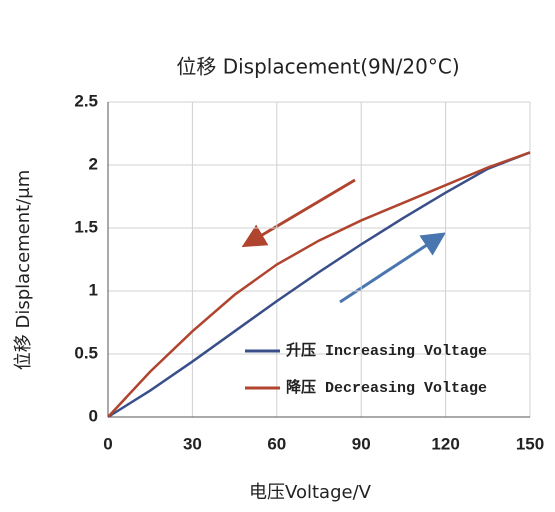 The image size is (555, 512). Describe the element at coordinates (23, 270) in the screenshot. I see `y-axis-label: 位移 Displacement/μm` at that location.